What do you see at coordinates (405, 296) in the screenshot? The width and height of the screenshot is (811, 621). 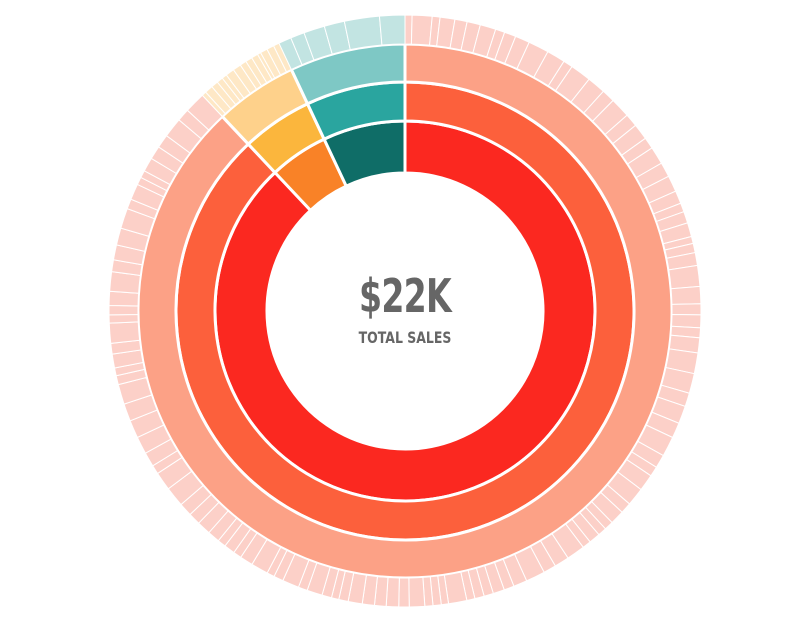 I see `total-sales-value: $22K` at bounding box center [405, 296].